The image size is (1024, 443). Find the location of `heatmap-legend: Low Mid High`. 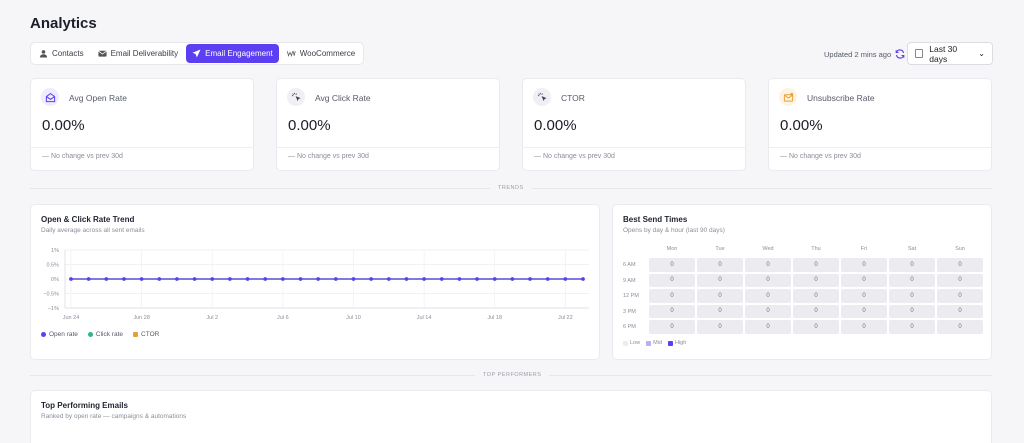

heatmap-legend: Low Mid High is located at coordinates (654, 343).